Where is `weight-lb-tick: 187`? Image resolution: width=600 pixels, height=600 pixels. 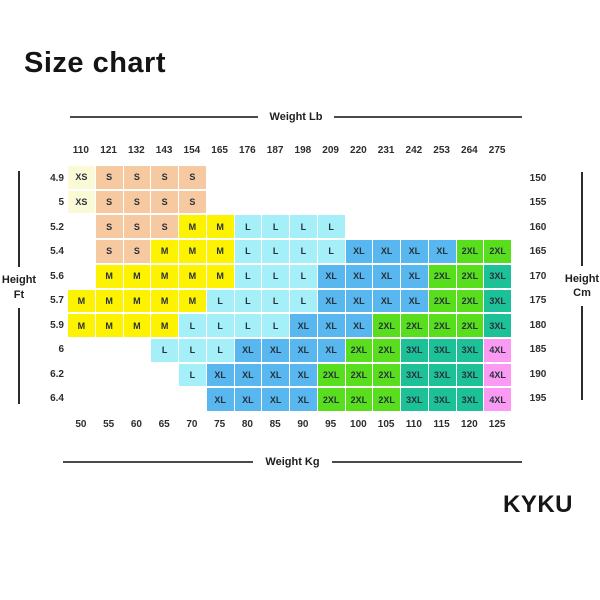 weight-lb-tick: 187 is located at coordinates (275, 150).